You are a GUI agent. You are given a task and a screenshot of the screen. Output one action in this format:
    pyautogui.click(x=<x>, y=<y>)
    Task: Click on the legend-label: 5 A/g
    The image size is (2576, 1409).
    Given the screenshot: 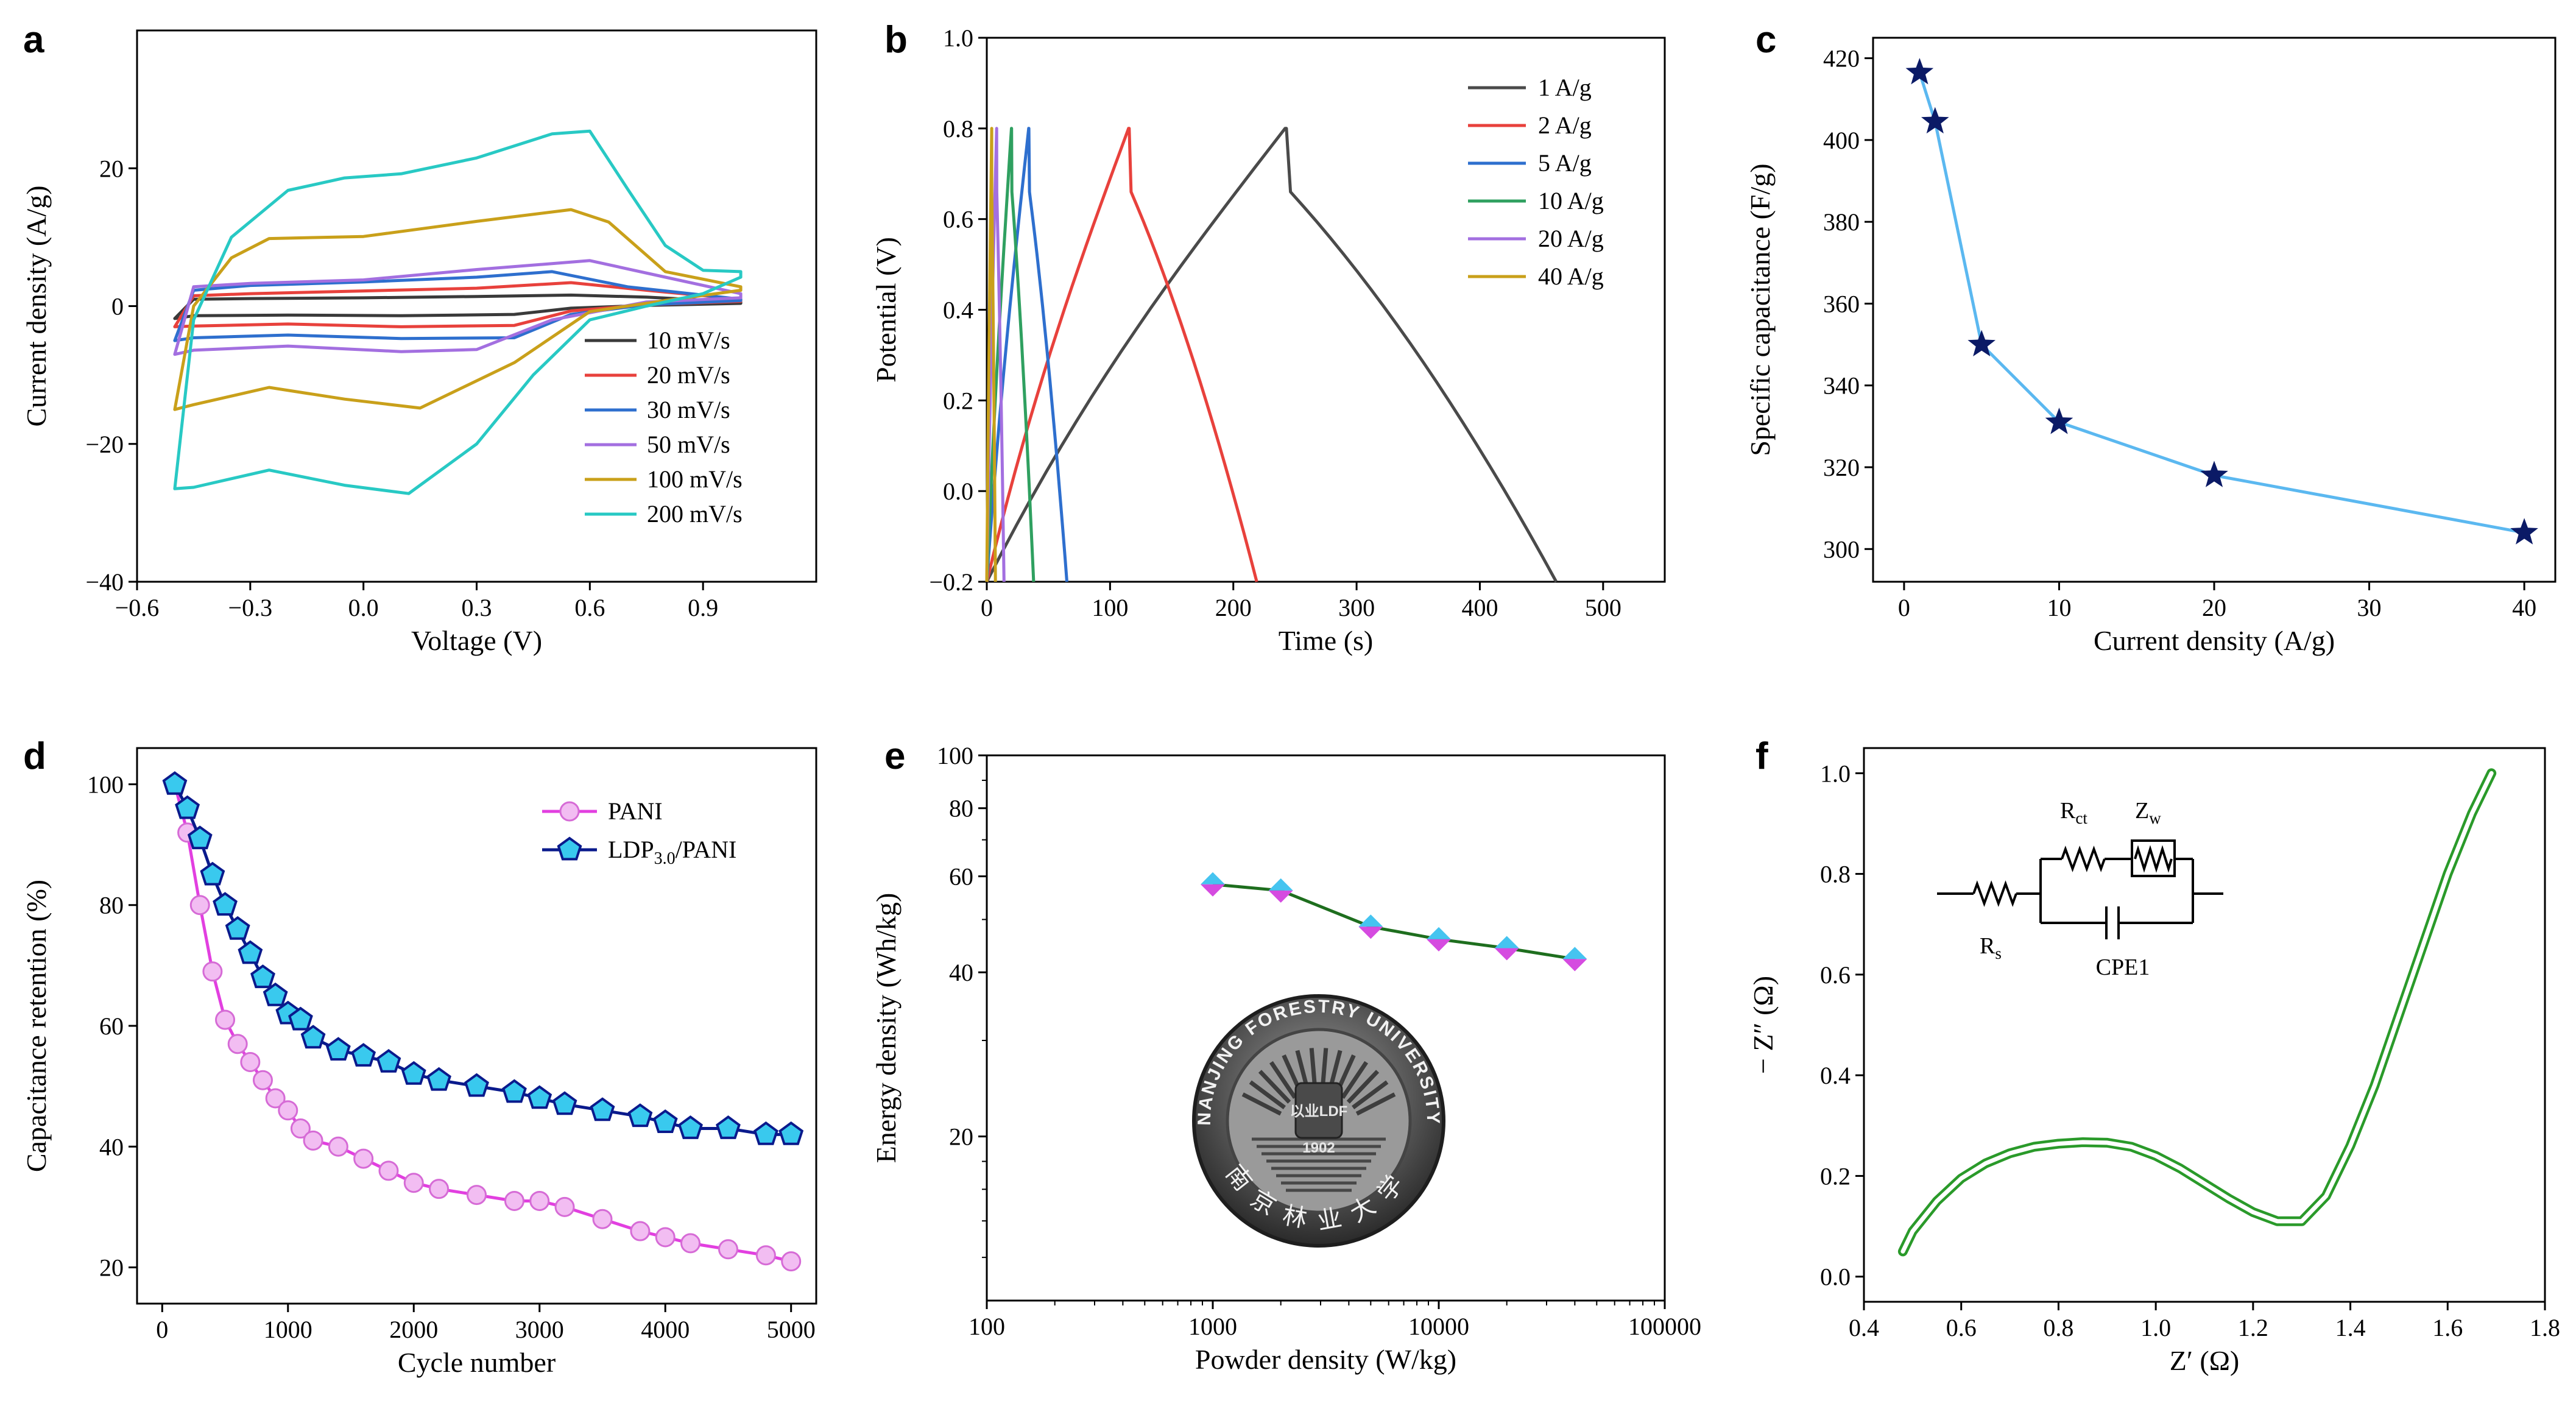 What is the action you would take?
    pyautogui.click(x=1565, y=163)
    